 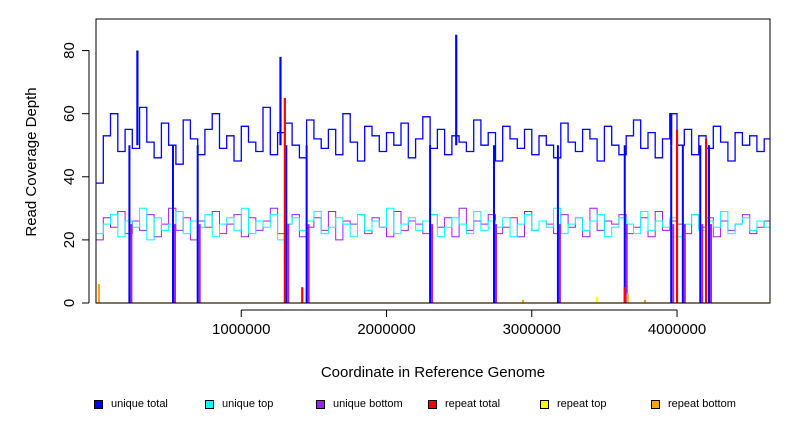 I want to click on legend-item-5: repeat bottom, so click(x=693, y=404).